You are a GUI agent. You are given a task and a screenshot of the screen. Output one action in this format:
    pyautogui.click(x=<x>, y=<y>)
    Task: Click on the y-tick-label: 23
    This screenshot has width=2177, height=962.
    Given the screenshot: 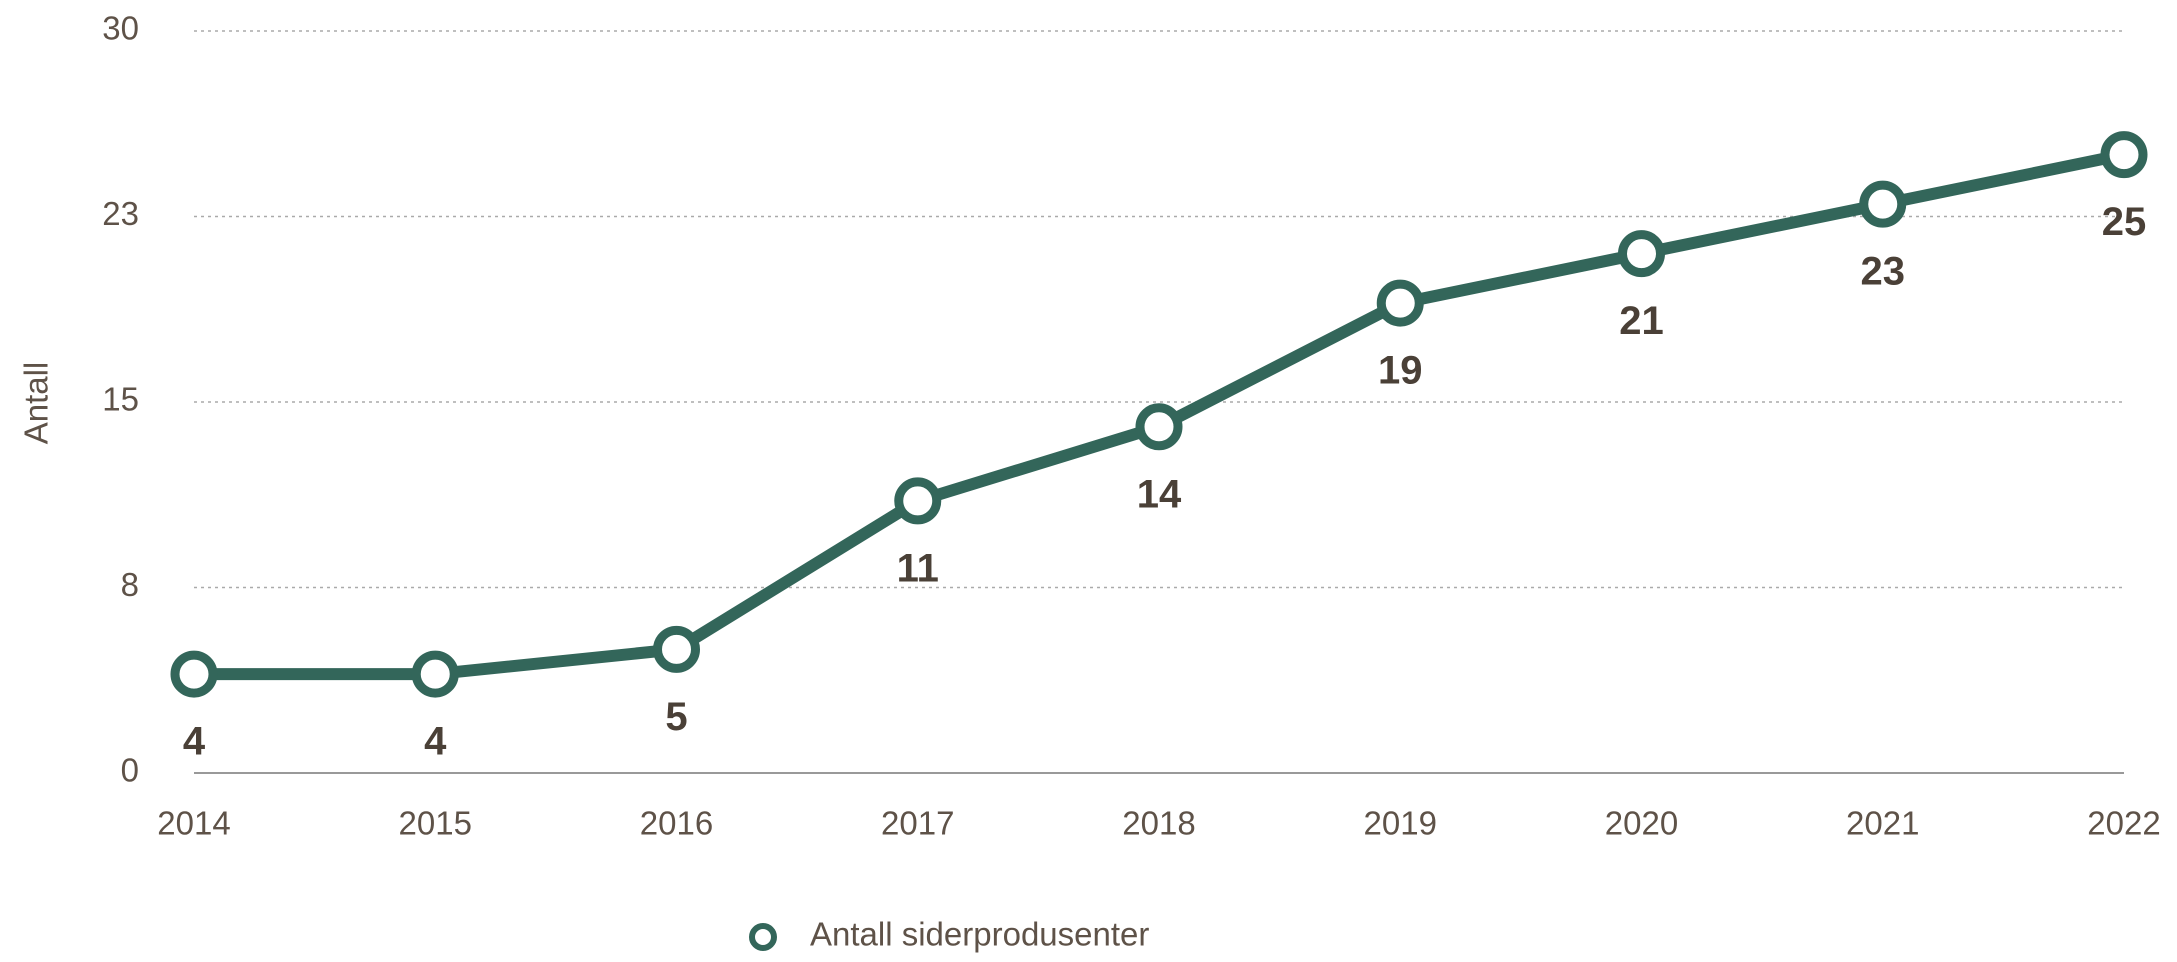 What is the action you would take?
    pyautogui.click(x=120, y=213)
    